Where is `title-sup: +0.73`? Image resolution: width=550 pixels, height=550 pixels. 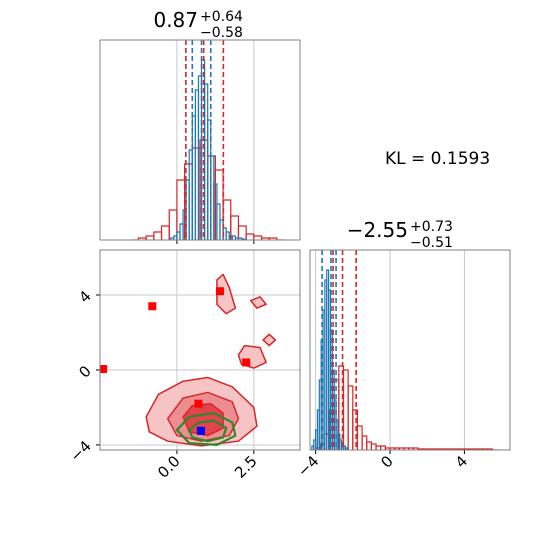 title-sup: +0.73 is located at coordinates (431, 227).